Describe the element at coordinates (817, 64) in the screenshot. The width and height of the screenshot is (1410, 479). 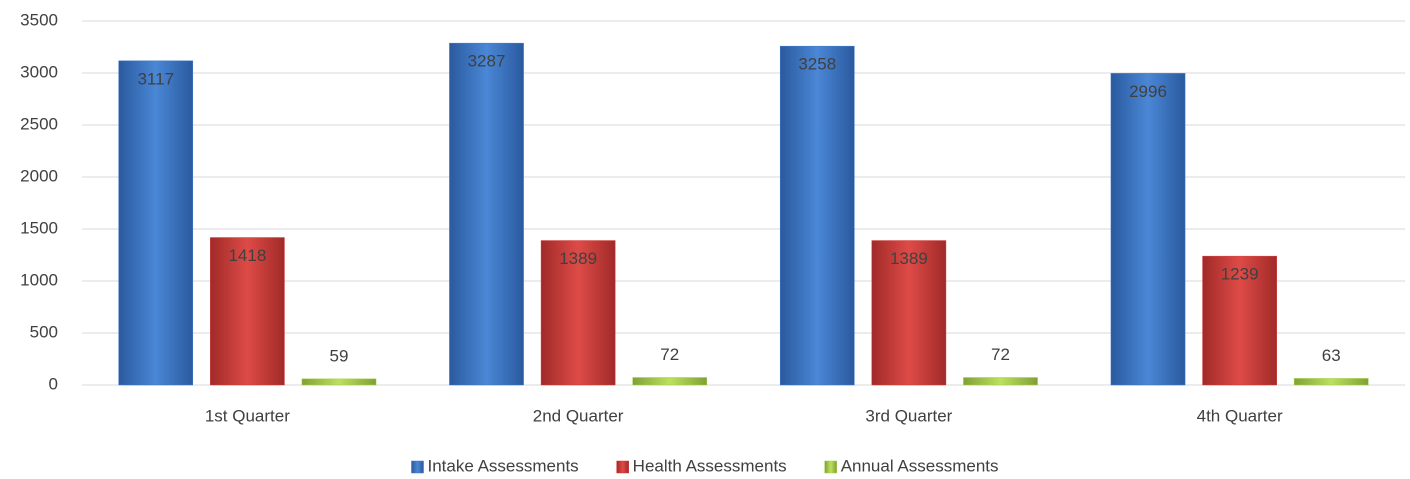
I see `data-label: 3258` at that location.